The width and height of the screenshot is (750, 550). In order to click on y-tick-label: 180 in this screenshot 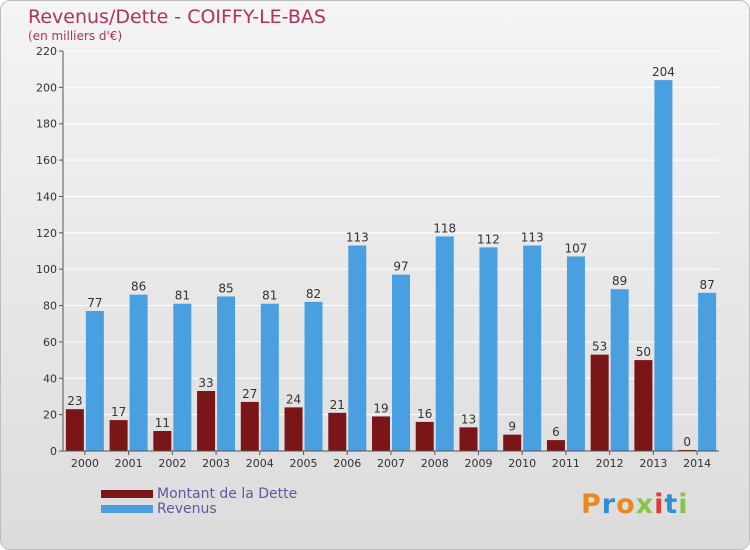, I will do `click(46, 124)`.